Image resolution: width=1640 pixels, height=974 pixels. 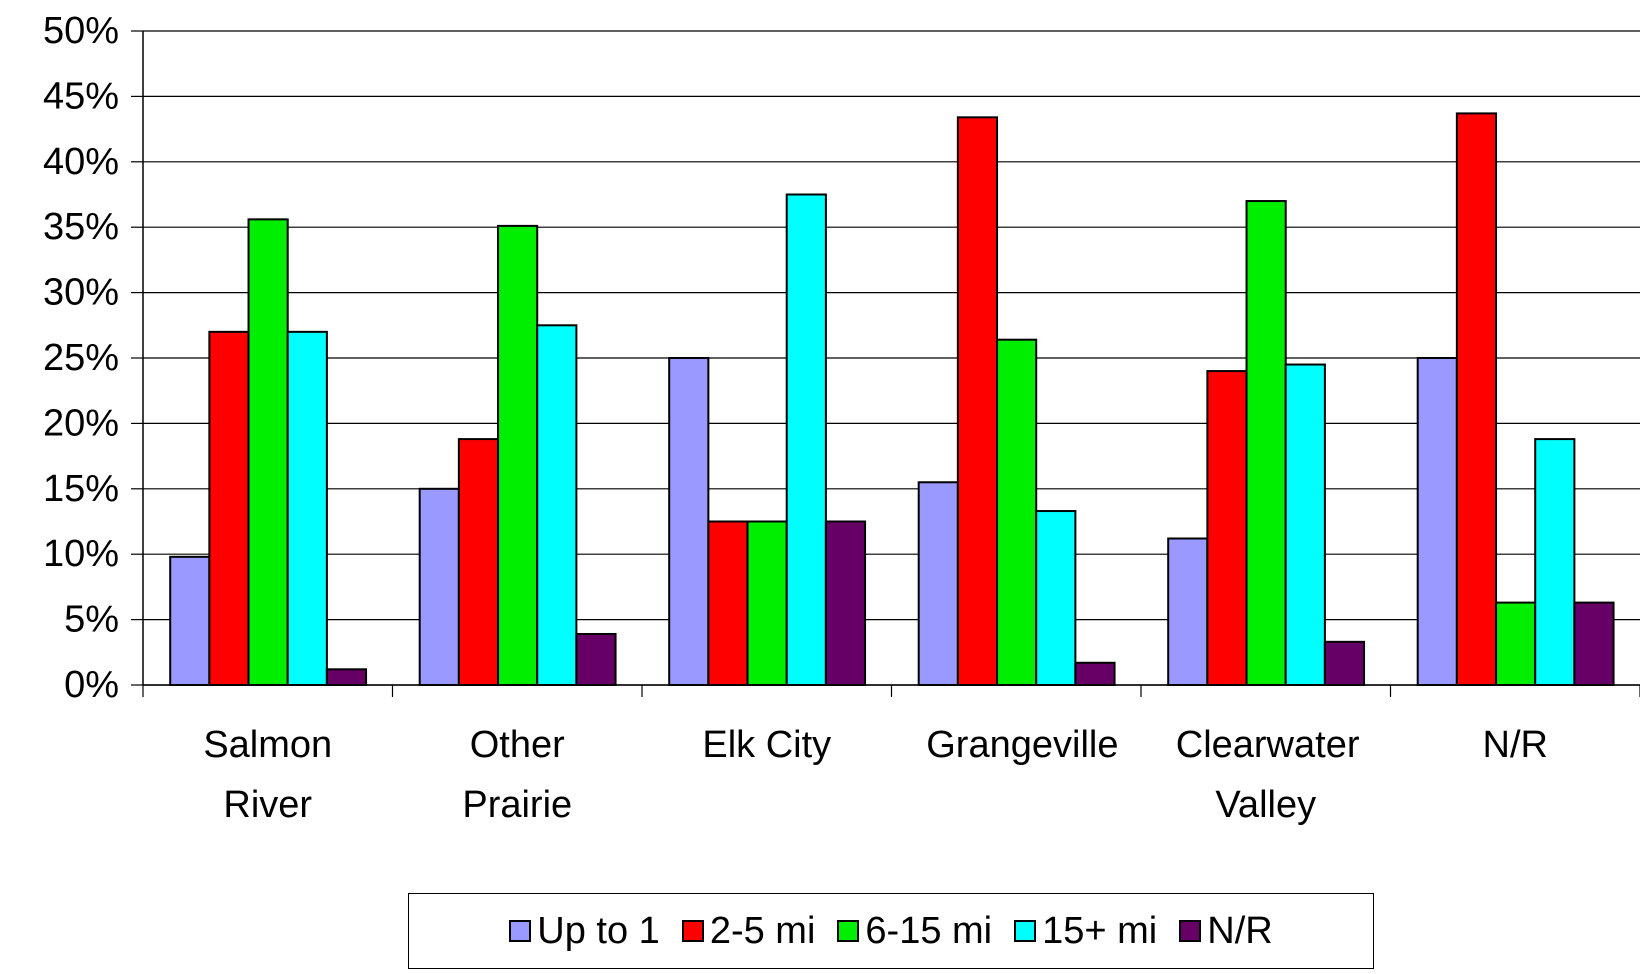 What do you see at coordinates (598, 930) in the screenshot?
I see `legend-label: Up to 1` at bounding box center [598, 930].